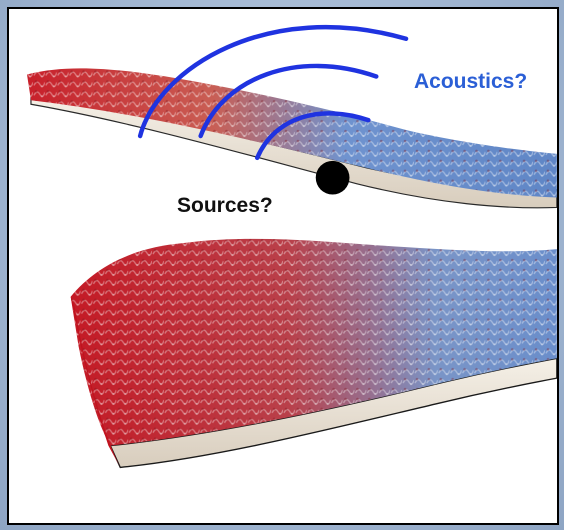 The height and width of the screenshot is (530, 564). I want to click on wave-arc-outer, so click(273, 81).